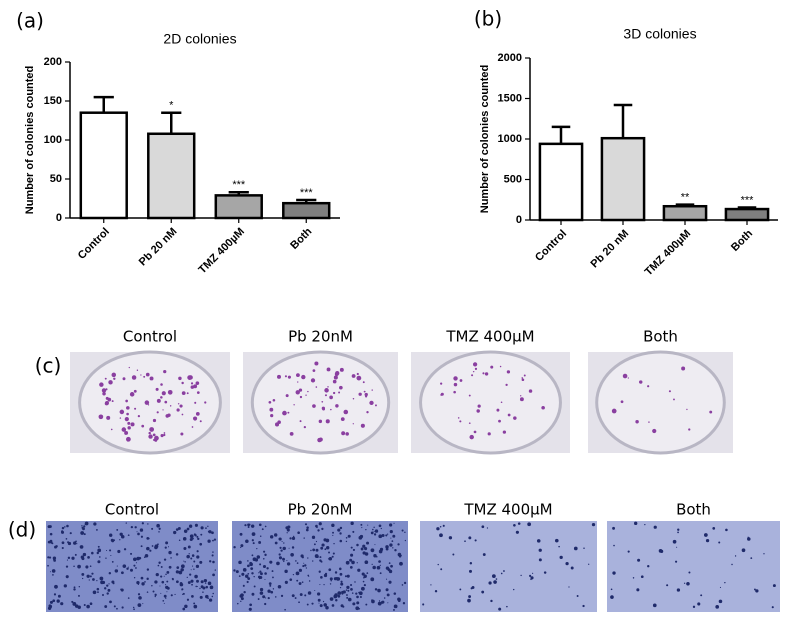 This screenshot has height=625, width=790. What do you see at coordinates (132, 510) in the screenshot?
I see `photo-caption: Control` at bounding box center [132, 510].